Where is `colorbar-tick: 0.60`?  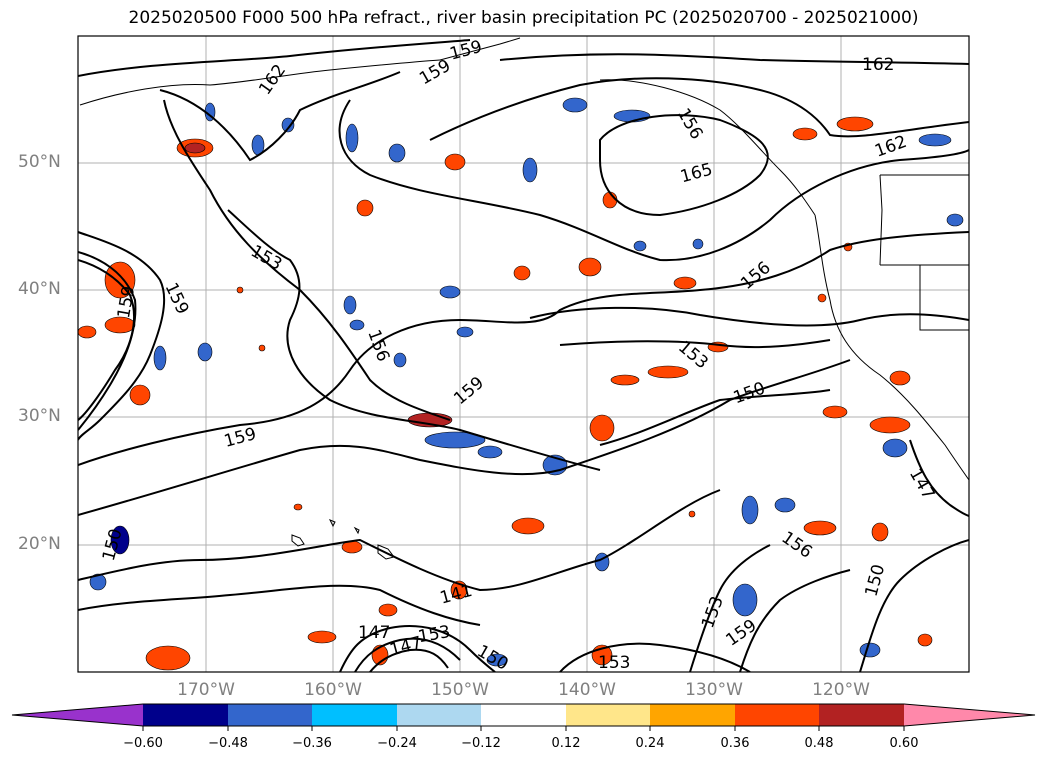 colorbar-tick: 0.60 is located at coordinates (904, 743).